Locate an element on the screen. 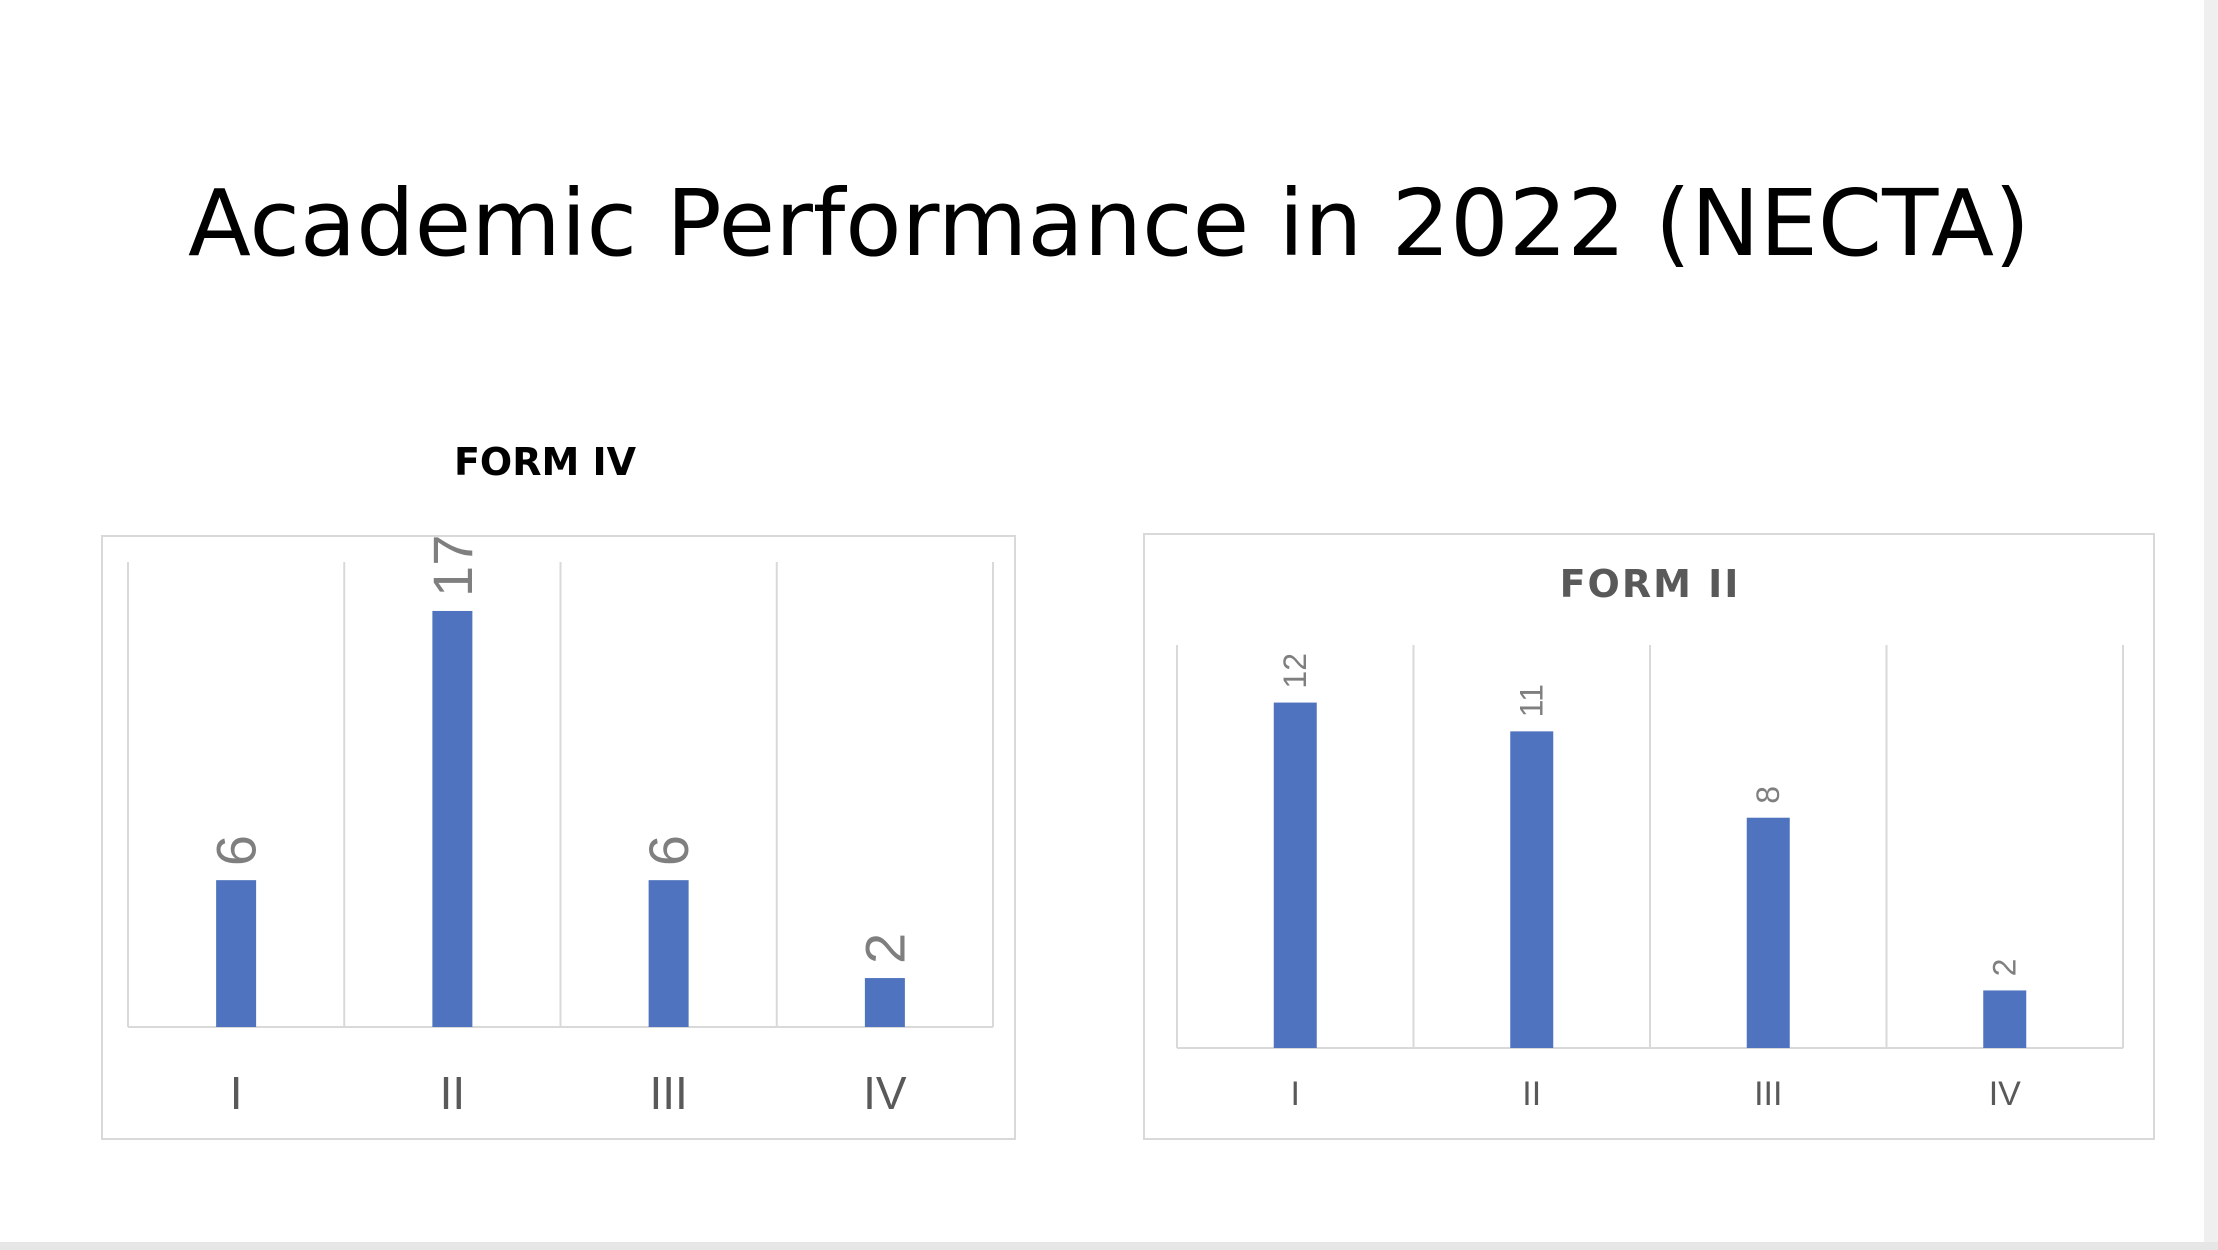  data-label: 17 is located at coordinates (452, 566).